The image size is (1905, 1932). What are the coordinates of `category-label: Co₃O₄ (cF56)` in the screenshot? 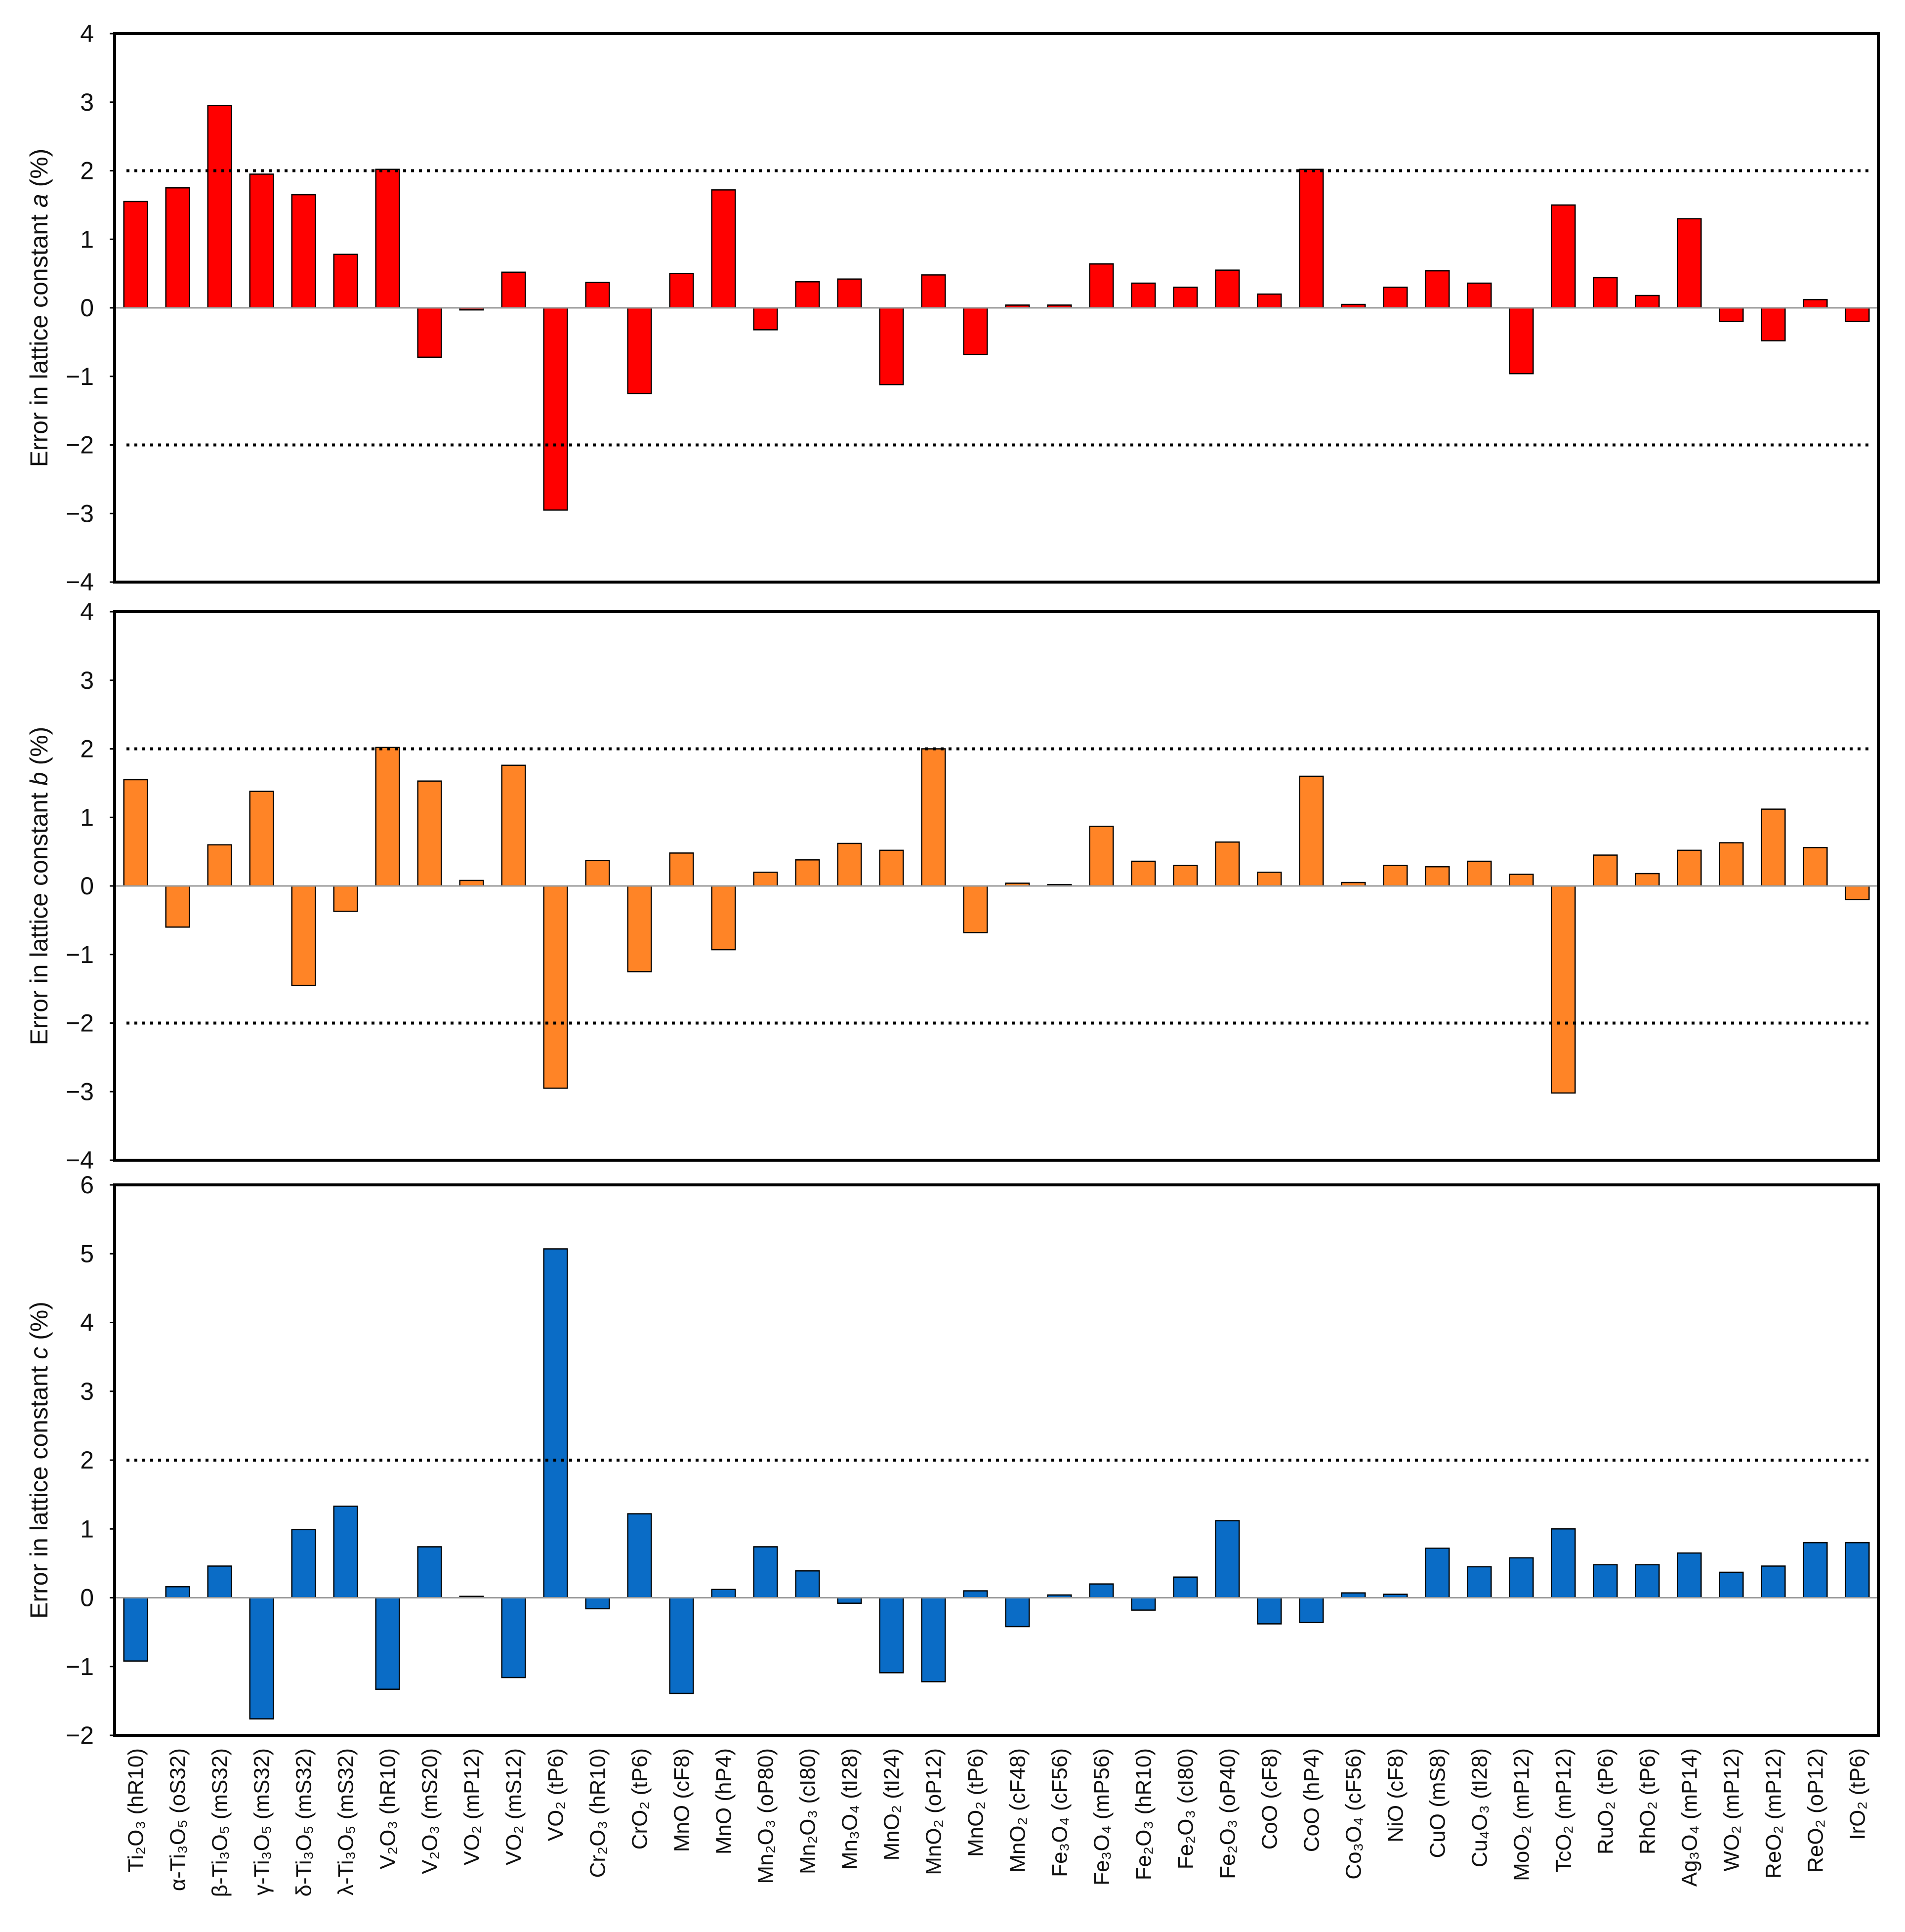 It's located at (1354, 1814).